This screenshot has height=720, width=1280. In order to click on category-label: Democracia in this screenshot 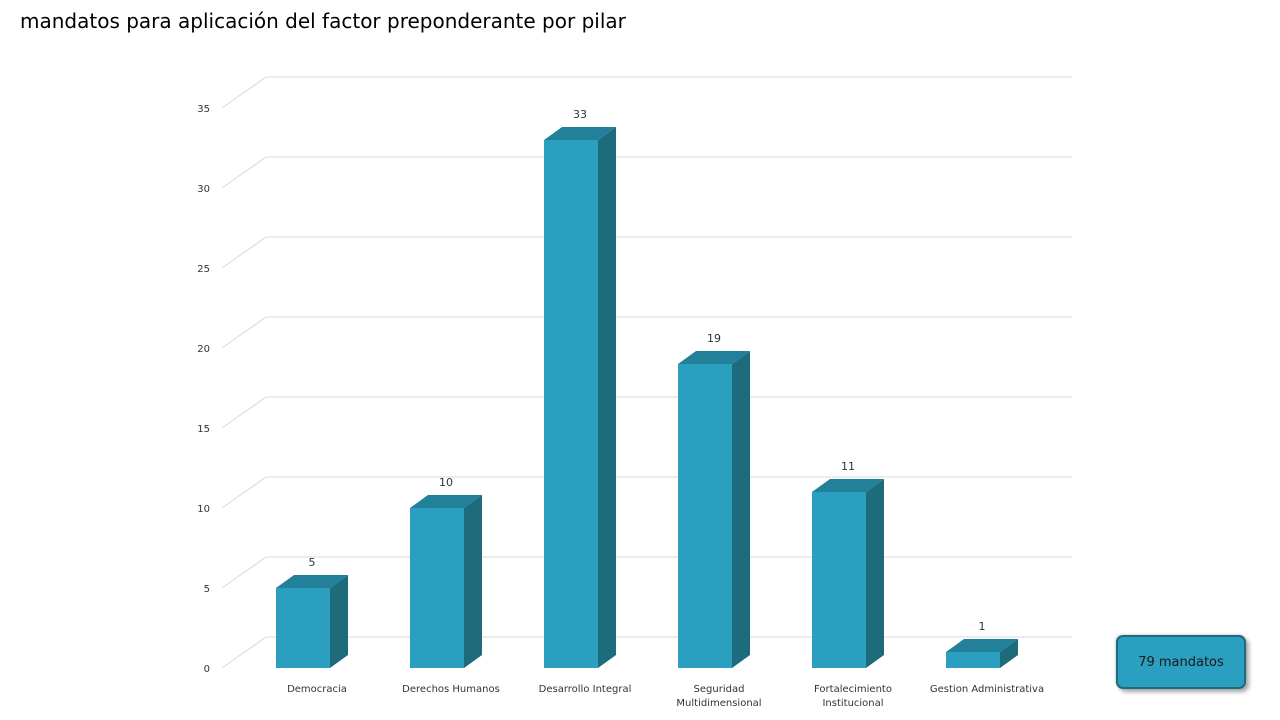, I will do `click(317, 689)`.